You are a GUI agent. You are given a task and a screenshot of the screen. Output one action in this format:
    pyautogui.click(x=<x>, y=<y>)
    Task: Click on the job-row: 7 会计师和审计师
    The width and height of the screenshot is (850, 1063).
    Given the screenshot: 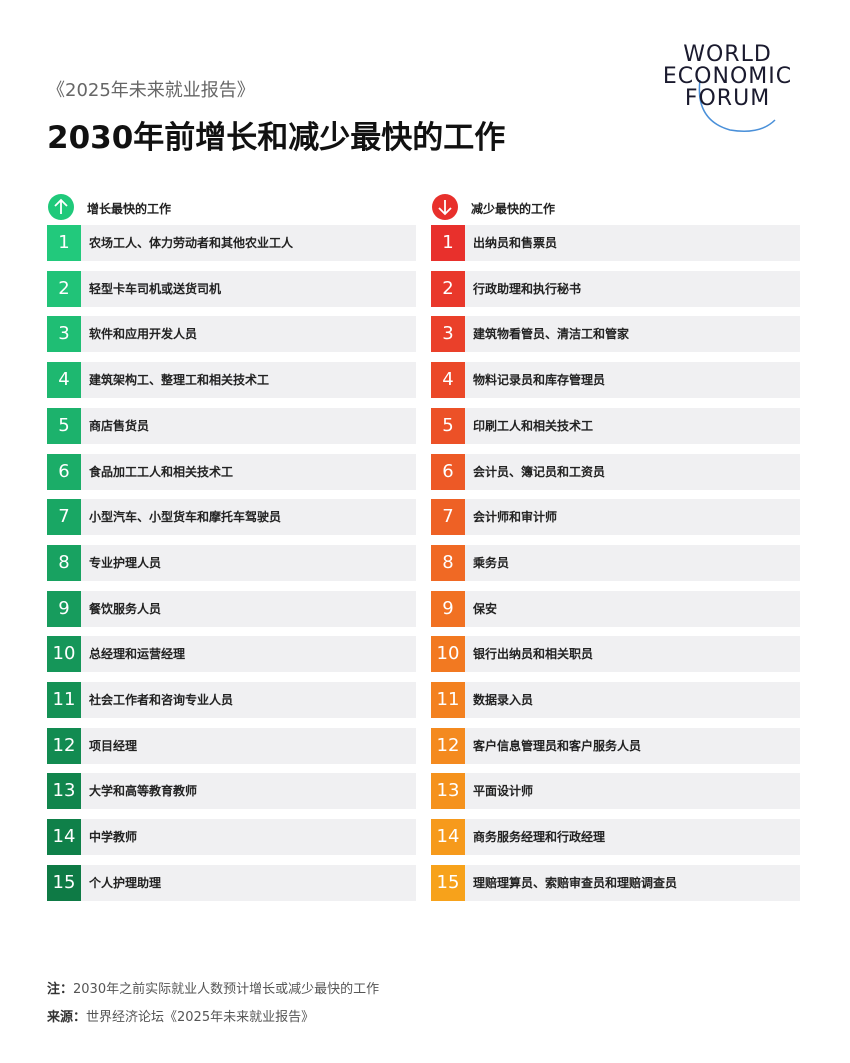 What is the action you would take?
    pyautogui.click(x=615, y=517)
    